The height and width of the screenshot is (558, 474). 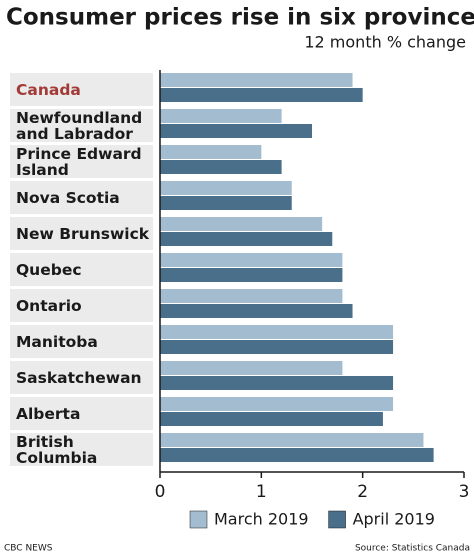 What do you see at coordinates (261, 519) in the screenshot?
I see `legend-label: March 2019` at bounding box center [261, 519].